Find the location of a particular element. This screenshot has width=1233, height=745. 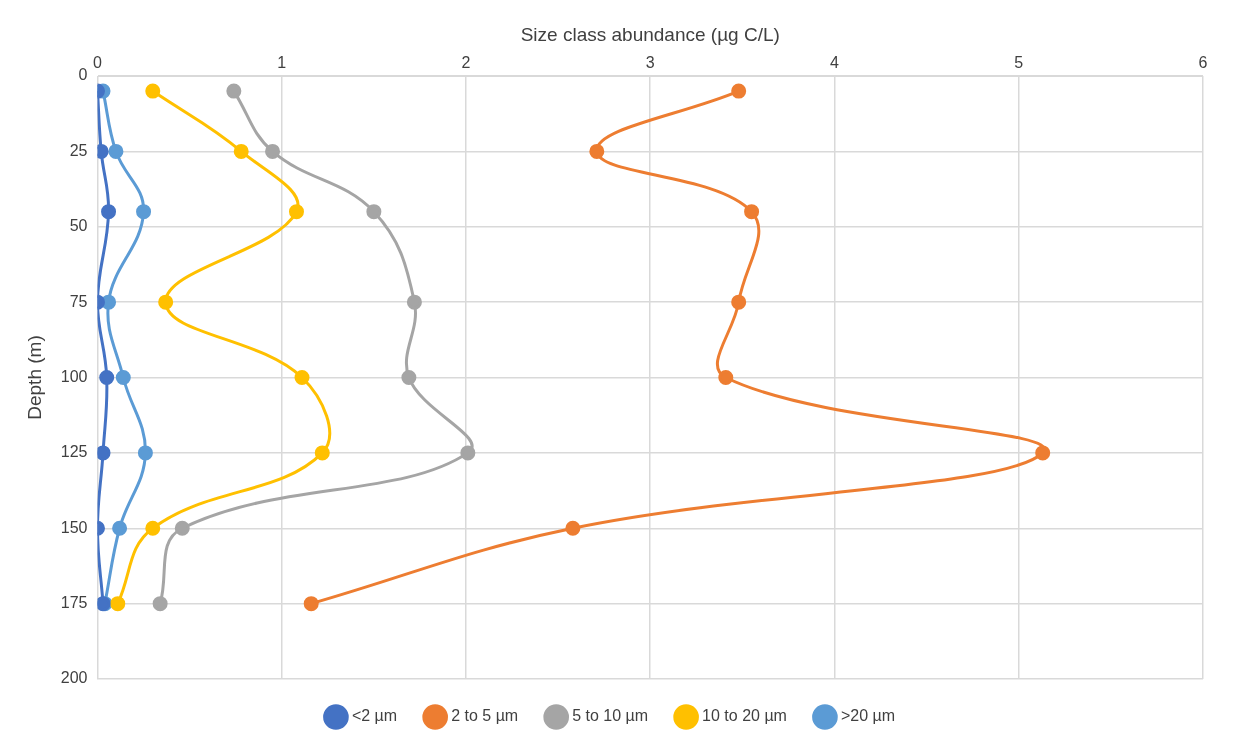

legend-label: 10 to 20 µm is located at coordinates (744, 716).